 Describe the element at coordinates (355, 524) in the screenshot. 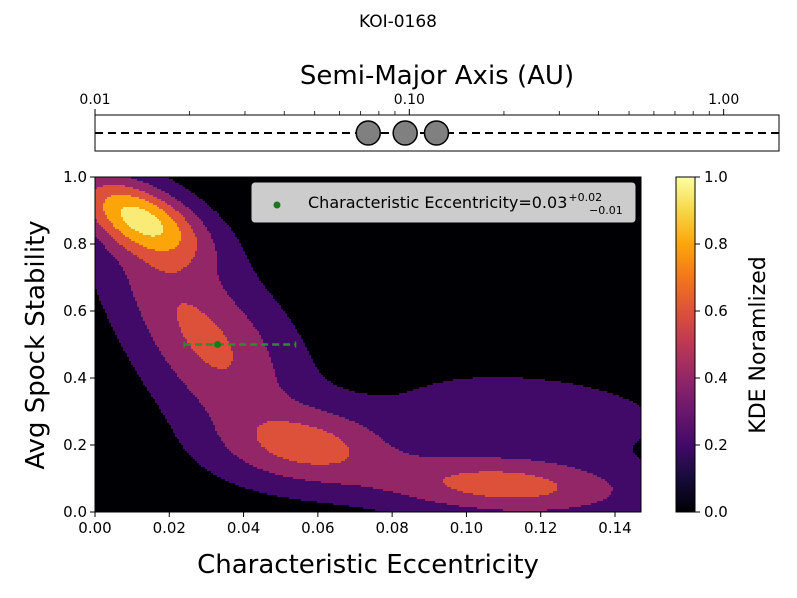

I see `x-axis-ticks: 0.00 0.02 0.04 0.06 0.08 0.10 0.12 0.14` at that location.